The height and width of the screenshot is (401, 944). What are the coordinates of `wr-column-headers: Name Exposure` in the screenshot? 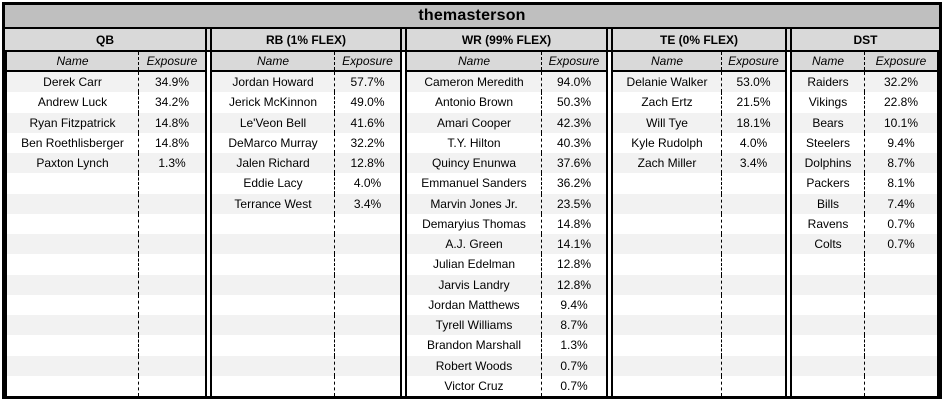 It's located at (506, 62).